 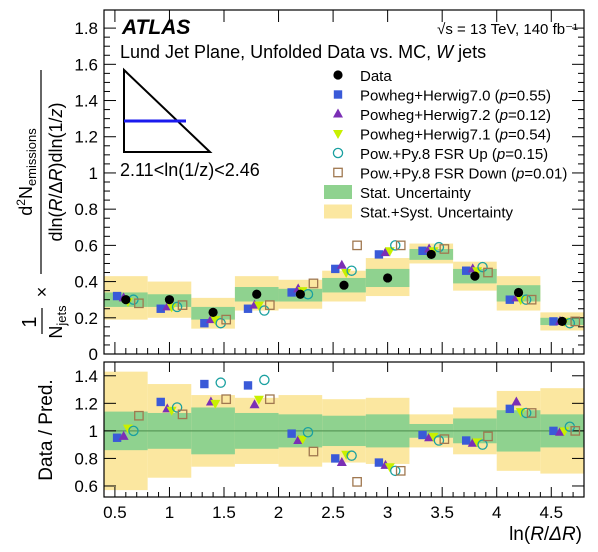 What do you see at coordinates (387, 512) in the screenshot?
I see `ratio-xtick-label-5: 3` at bounding box center [387, 512].